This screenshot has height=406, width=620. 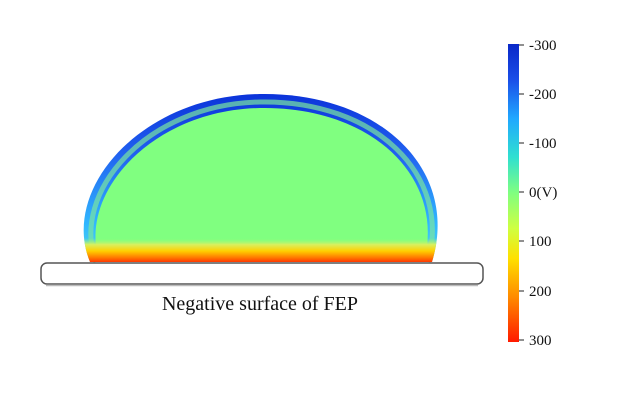 I want to click on droplet-interface-layer, so click(x=260, y=250).